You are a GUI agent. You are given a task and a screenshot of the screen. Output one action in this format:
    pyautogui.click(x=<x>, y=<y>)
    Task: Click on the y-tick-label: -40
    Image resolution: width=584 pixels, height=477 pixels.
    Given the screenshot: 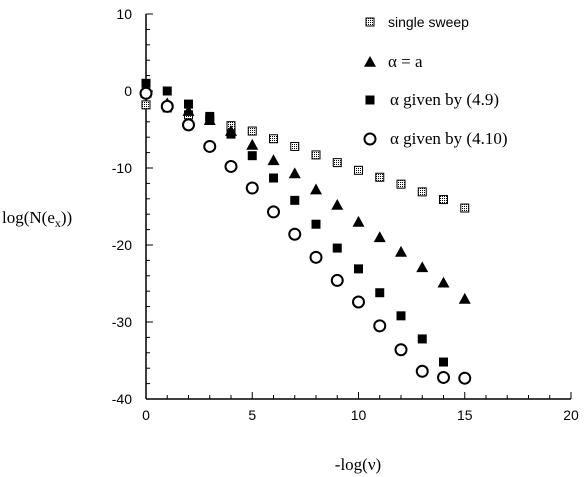 What is the action you would take?
    pyautogui.click(x=122, y=399)
    